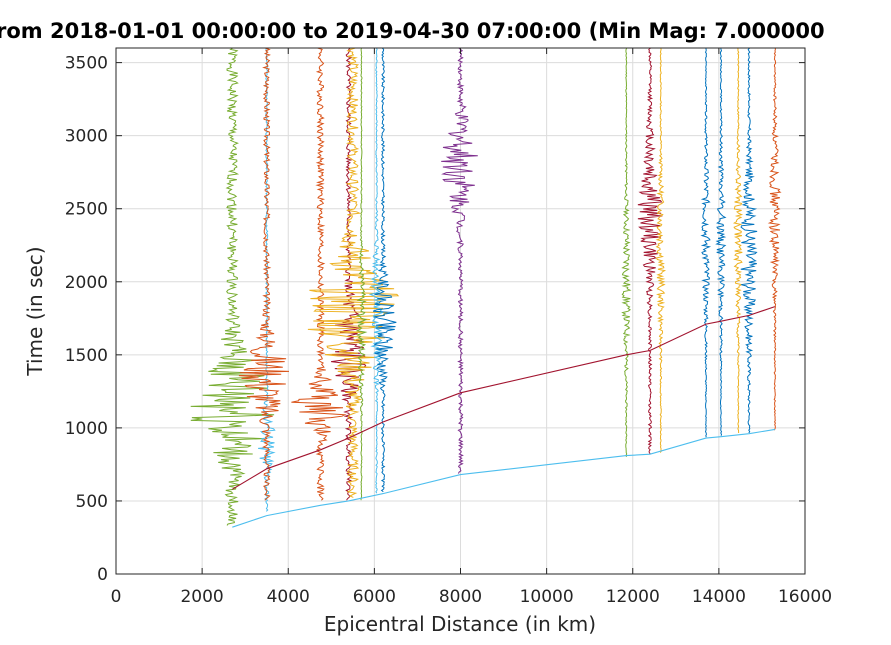 This screenshot has width=891, height=645. I want to click on x-tick-label: 8000, so click(460, 597).